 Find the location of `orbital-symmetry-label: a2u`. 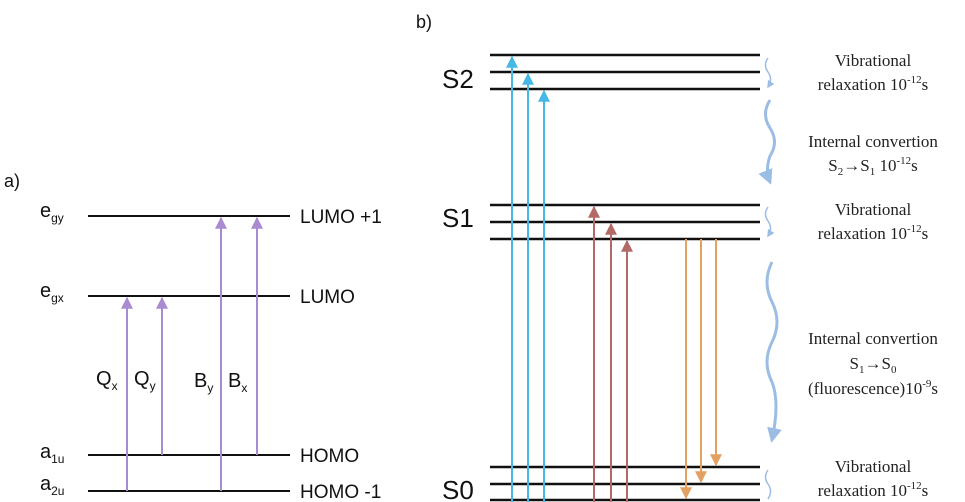

orbital-symmetry-label: a2u is located at coordinates (52, 485).